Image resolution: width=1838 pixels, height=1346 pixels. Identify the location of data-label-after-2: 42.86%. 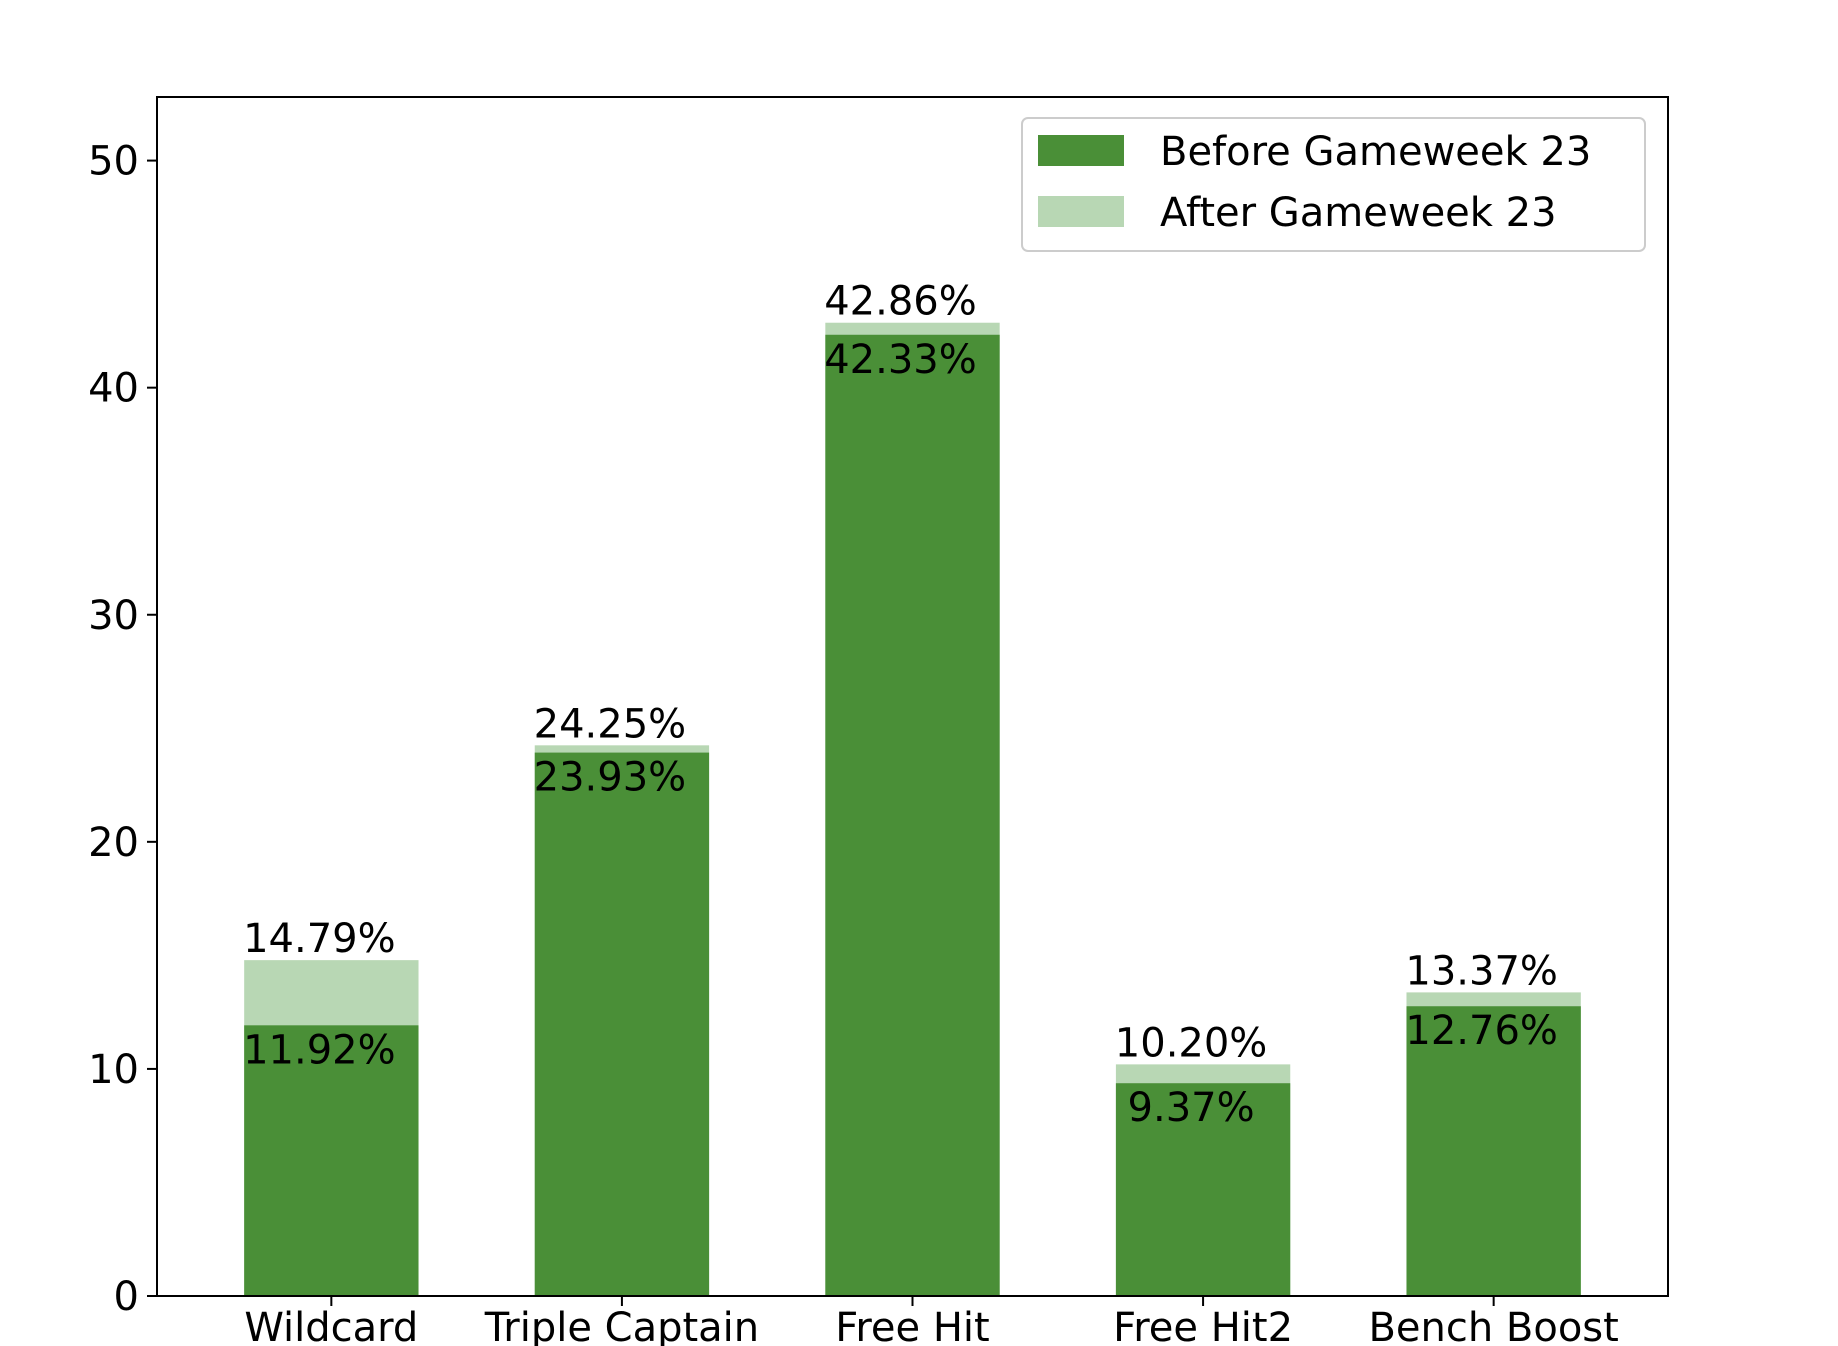
(900, 302).